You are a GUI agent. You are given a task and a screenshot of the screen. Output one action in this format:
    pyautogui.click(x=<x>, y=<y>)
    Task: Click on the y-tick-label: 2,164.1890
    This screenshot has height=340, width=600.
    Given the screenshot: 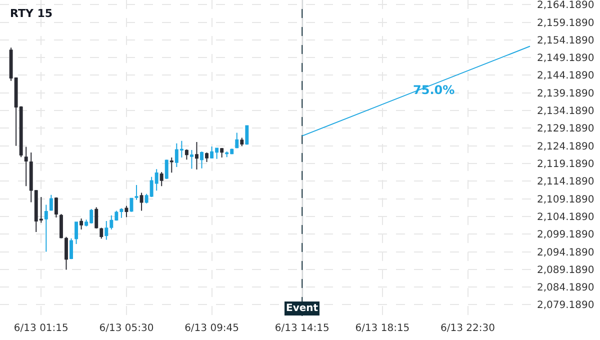 What is the action you would take?
    pyautogui.click(x=565, y=6)
    